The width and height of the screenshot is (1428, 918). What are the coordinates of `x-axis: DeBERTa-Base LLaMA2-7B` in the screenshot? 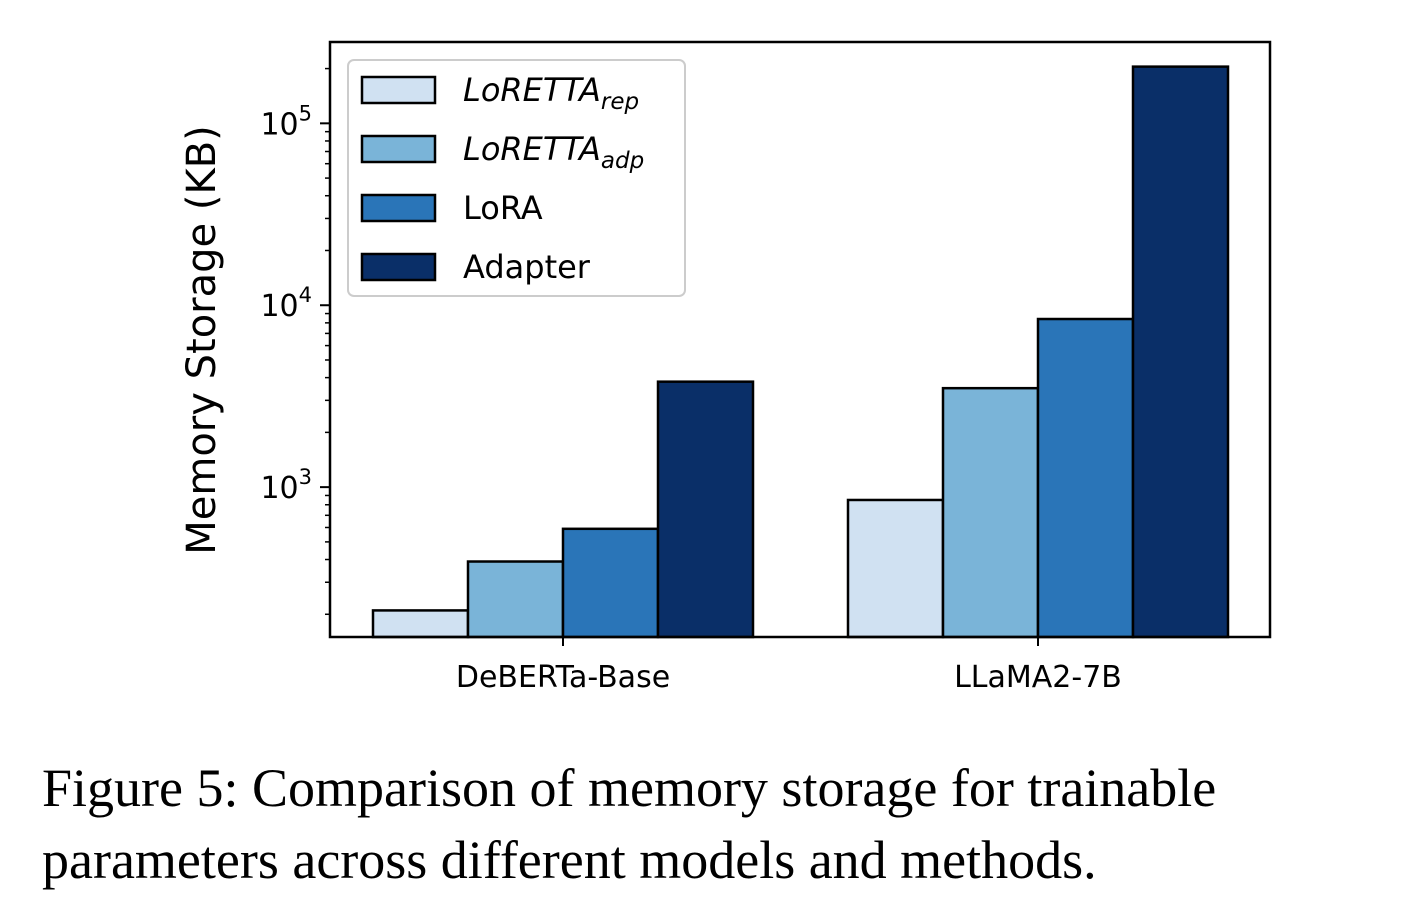 It's located at (789, 666).